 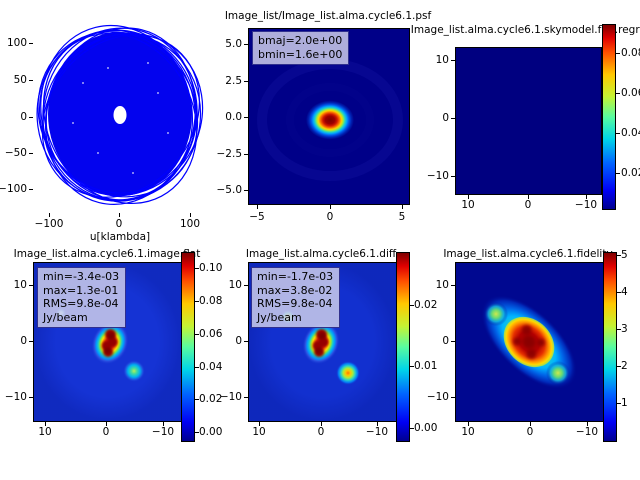 I want to click on skymodel-cbtick-label: 0.06, so click(x=630, y=93).